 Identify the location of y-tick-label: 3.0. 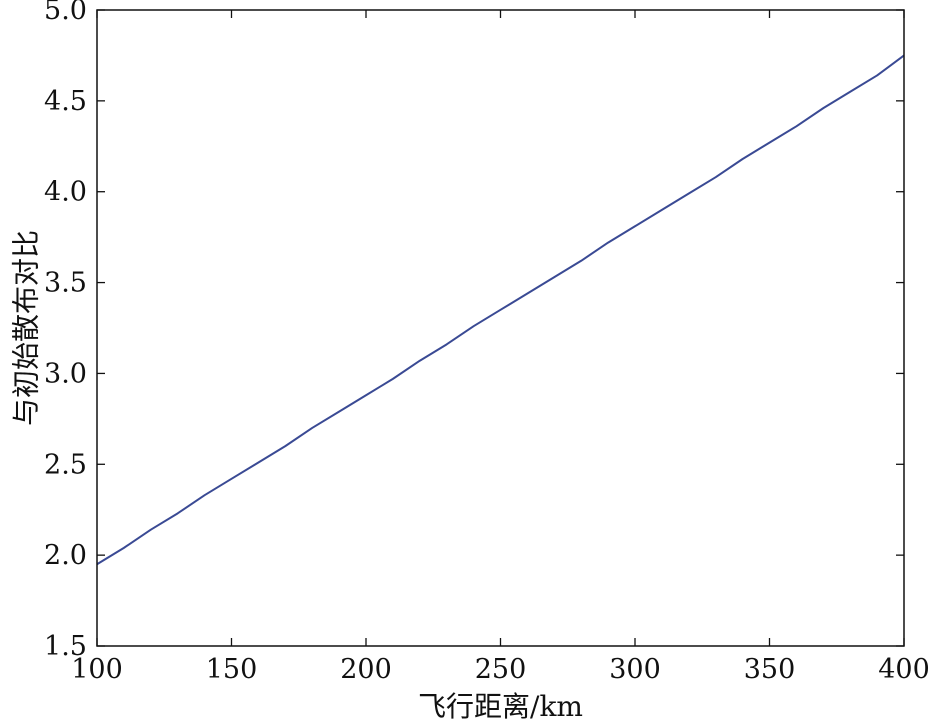
(65, 373).